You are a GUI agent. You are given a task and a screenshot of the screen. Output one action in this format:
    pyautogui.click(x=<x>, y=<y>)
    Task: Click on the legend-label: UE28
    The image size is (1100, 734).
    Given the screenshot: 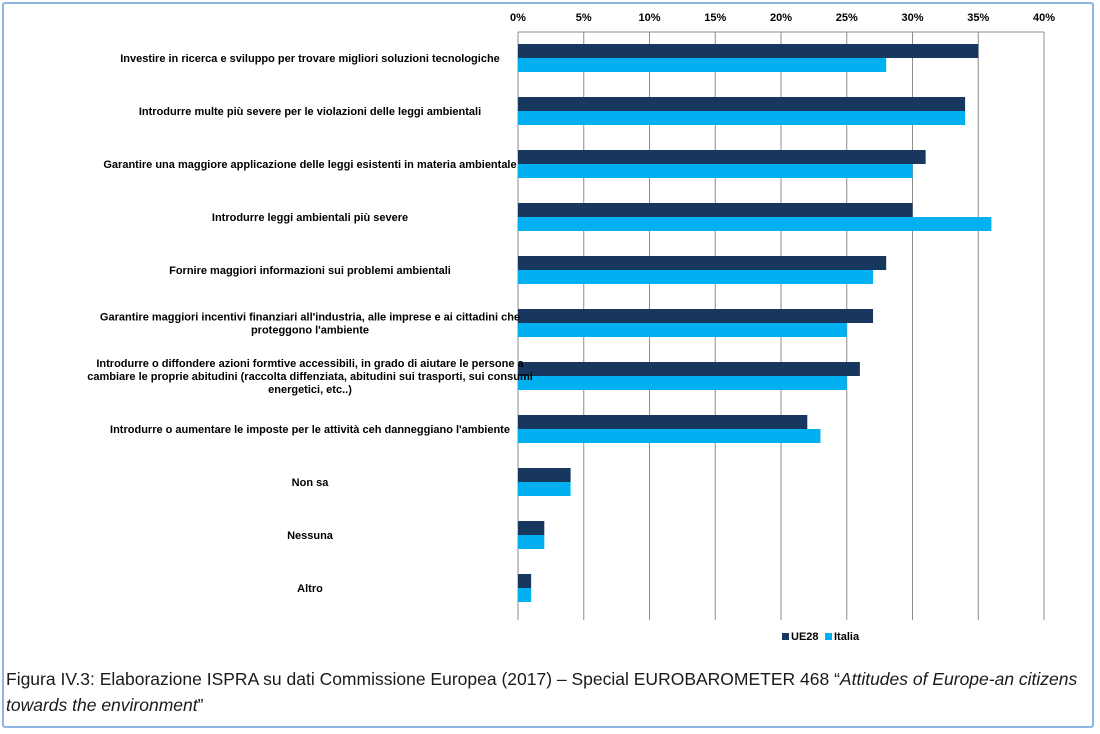 What is the action you would take?
    pyautogui.click(x=805, y=637)
    